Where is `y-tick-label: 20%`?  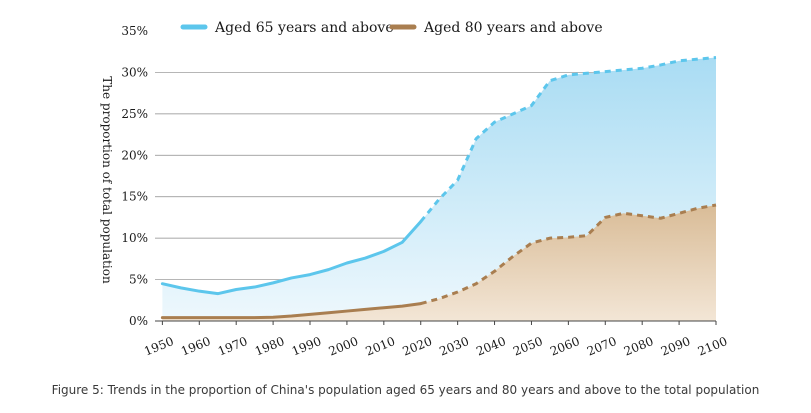 y-tick-label: 20% is located at coordinates (134, 155).